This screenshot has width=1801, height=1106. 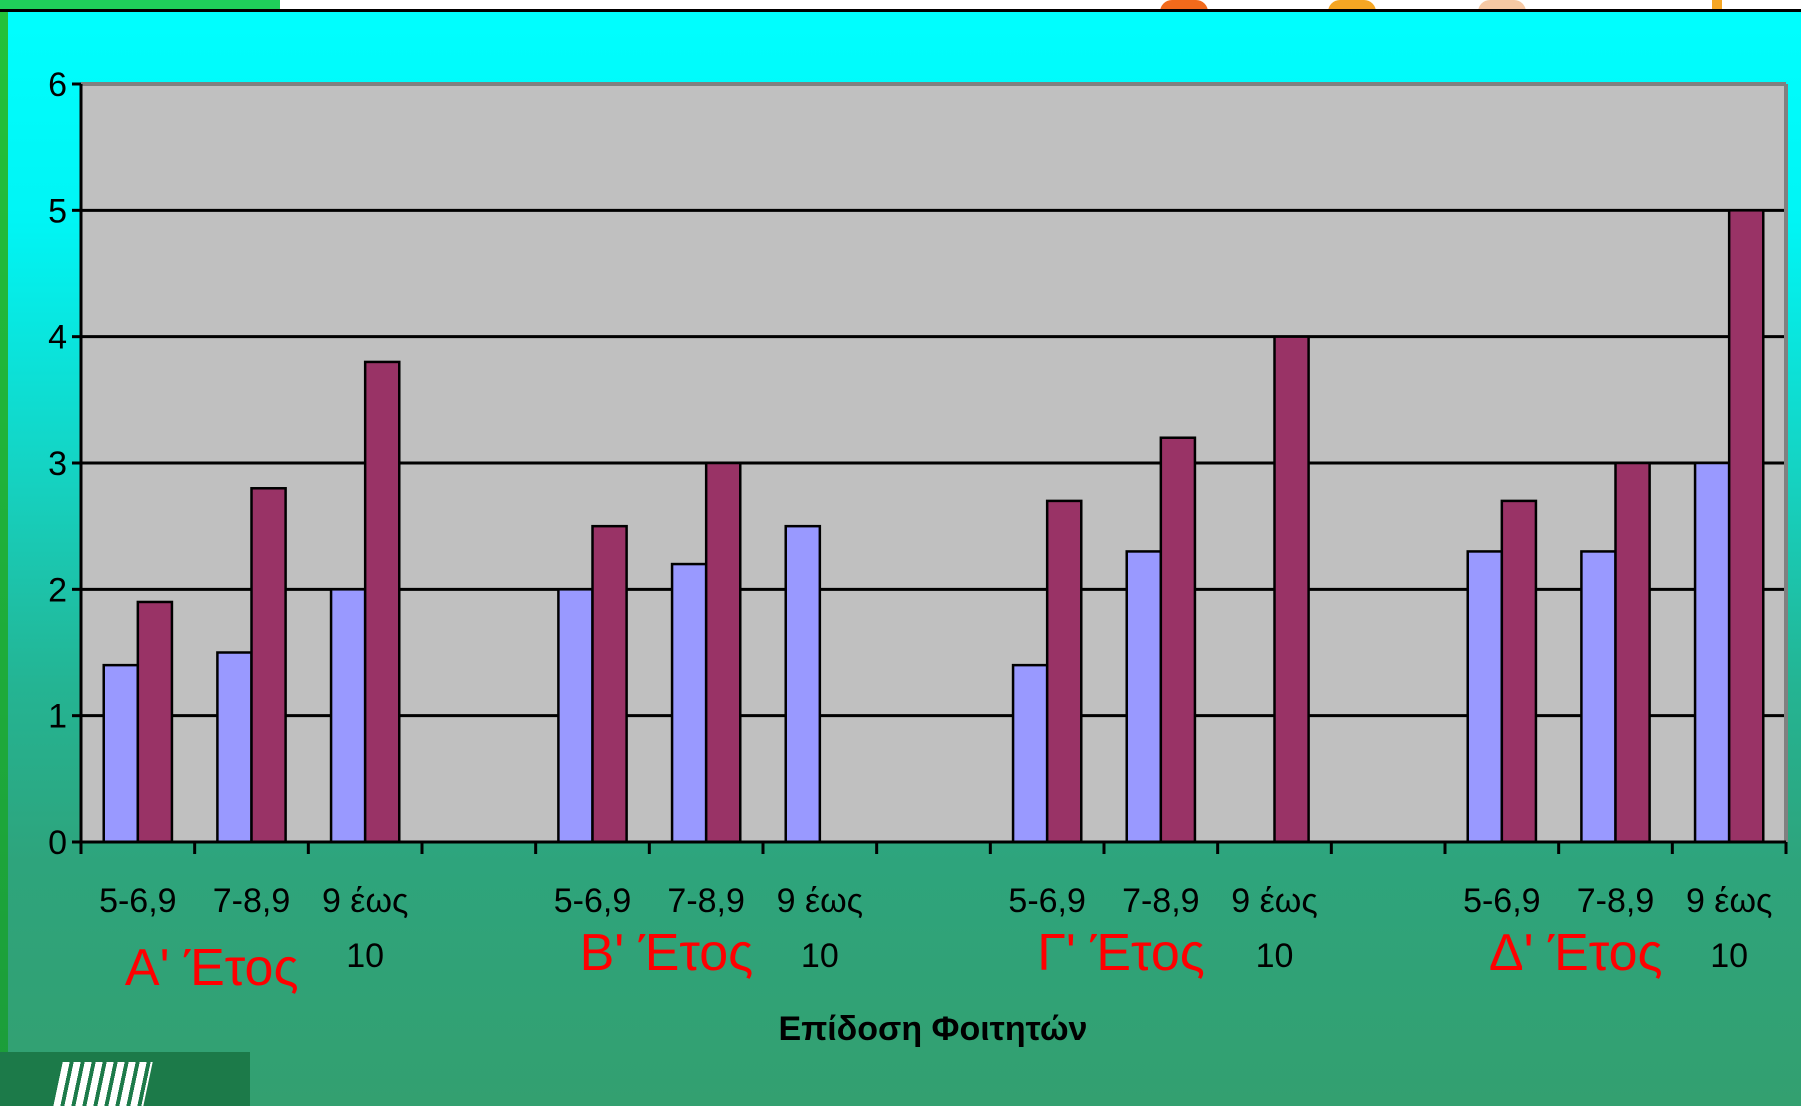 I want to click on group-label: Β' Έτος, so click(x=667, y=953).